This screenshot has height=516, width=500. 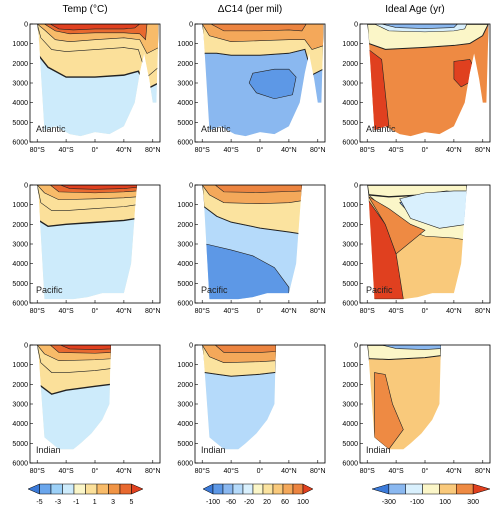 What do you see at coordinates (113, 502) in the screenshot?
I see `colorbar-tick-label: 3` at bounding box center [113, 502].